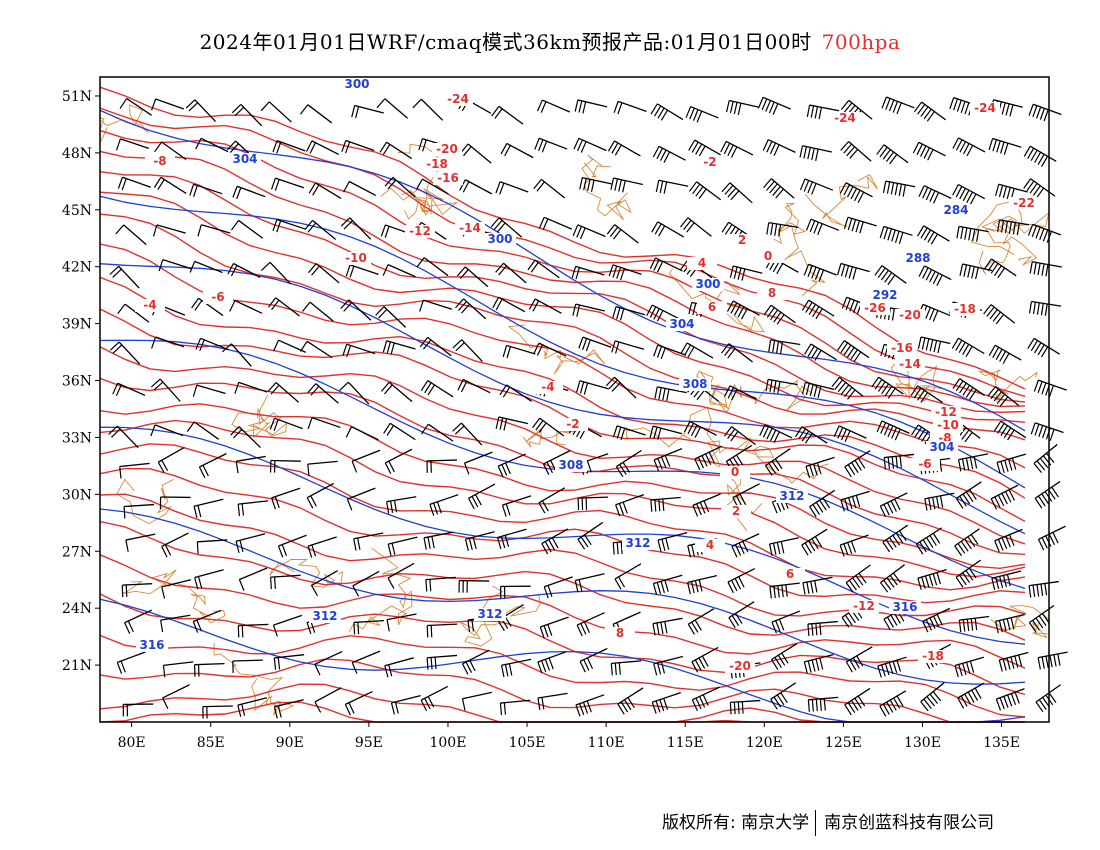 The width and height of the screenshot is (1100, 850). I want to click on temperature-label: -20, so click(740, 666).